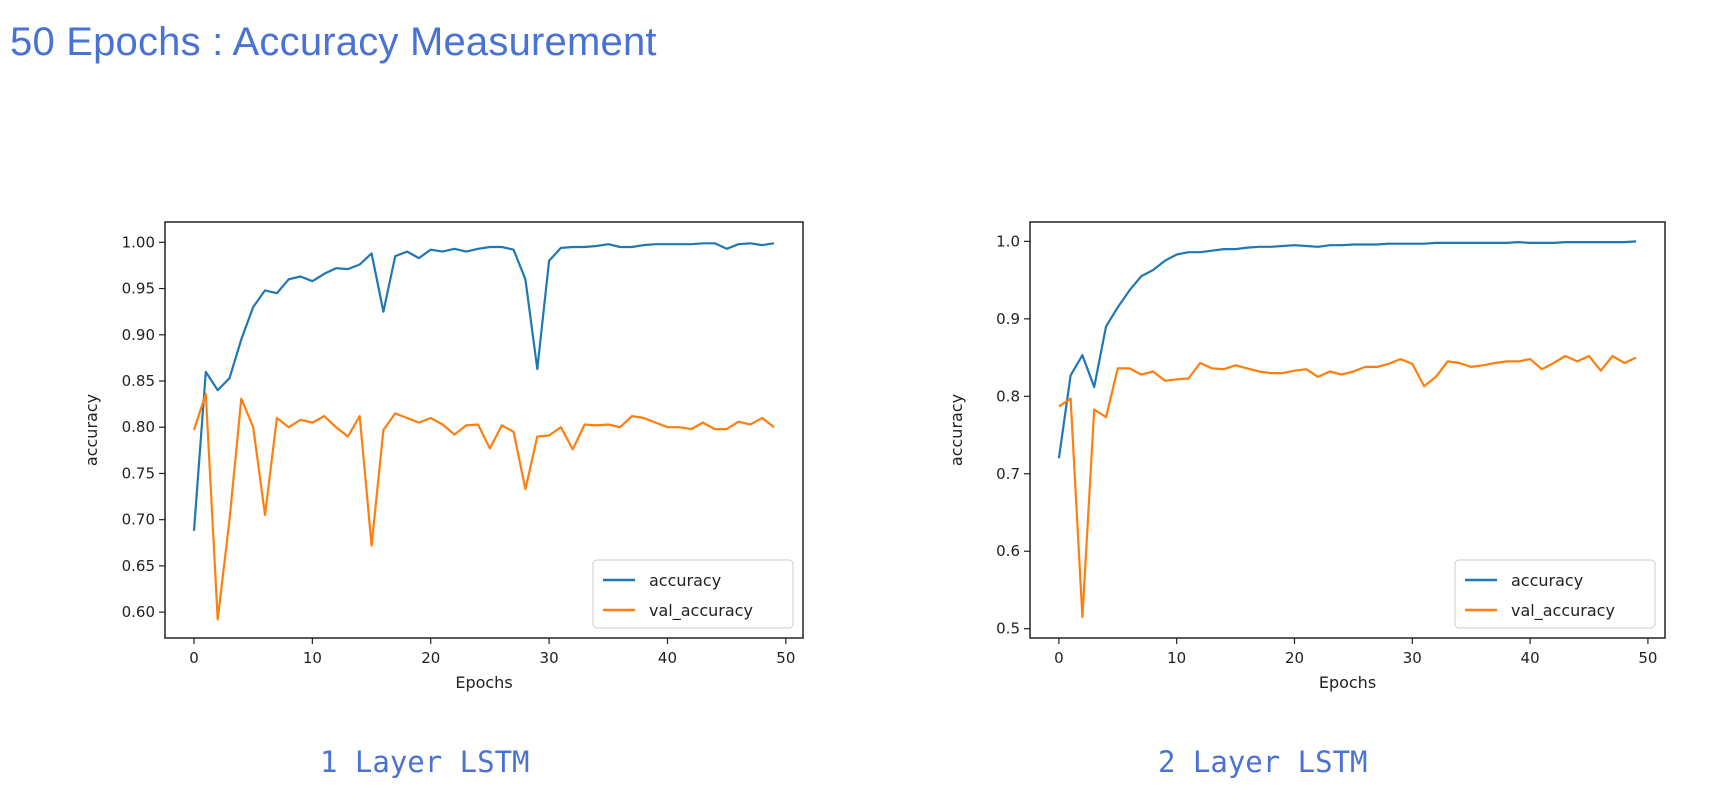  Describe the element at coordinates (1008, 551) in the screenshot. I see `y-tick-label: 0.6` at that location.